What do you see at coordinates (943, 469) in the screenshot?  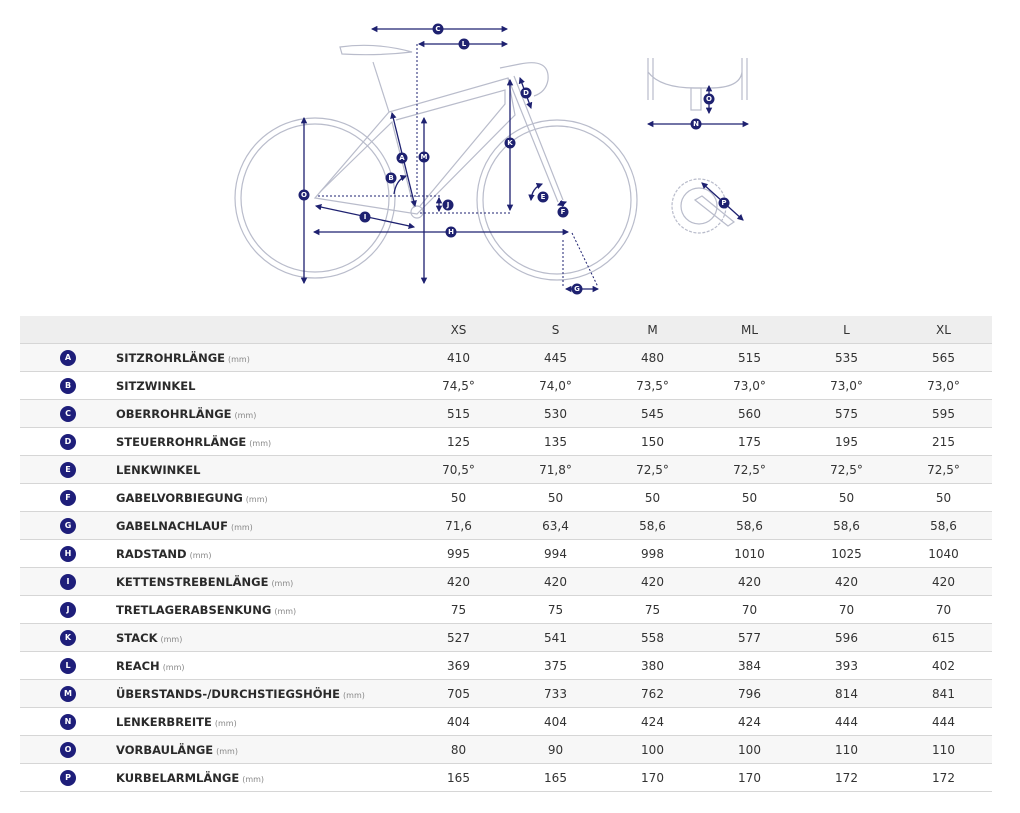 I see `value-cell: 72,5°` at bounding box center [943, 469].